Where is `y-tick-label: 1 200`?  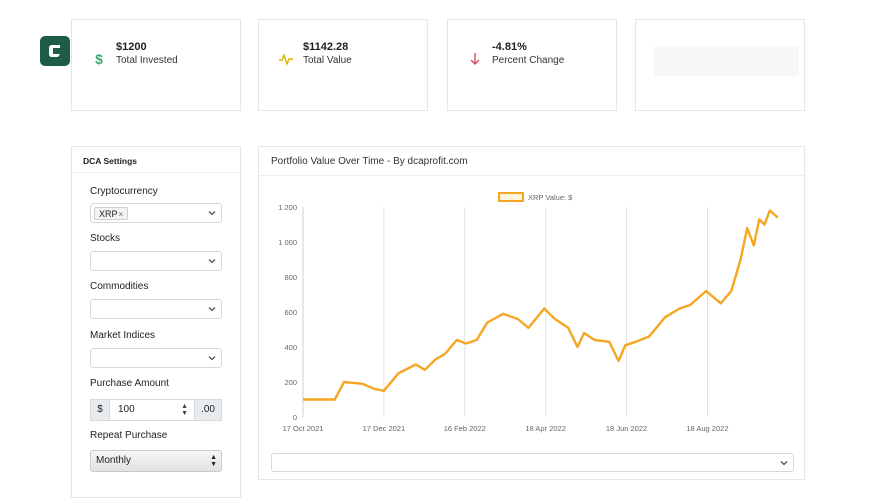 y-tick-label: 1 200 is located at coordinates (287, 207).